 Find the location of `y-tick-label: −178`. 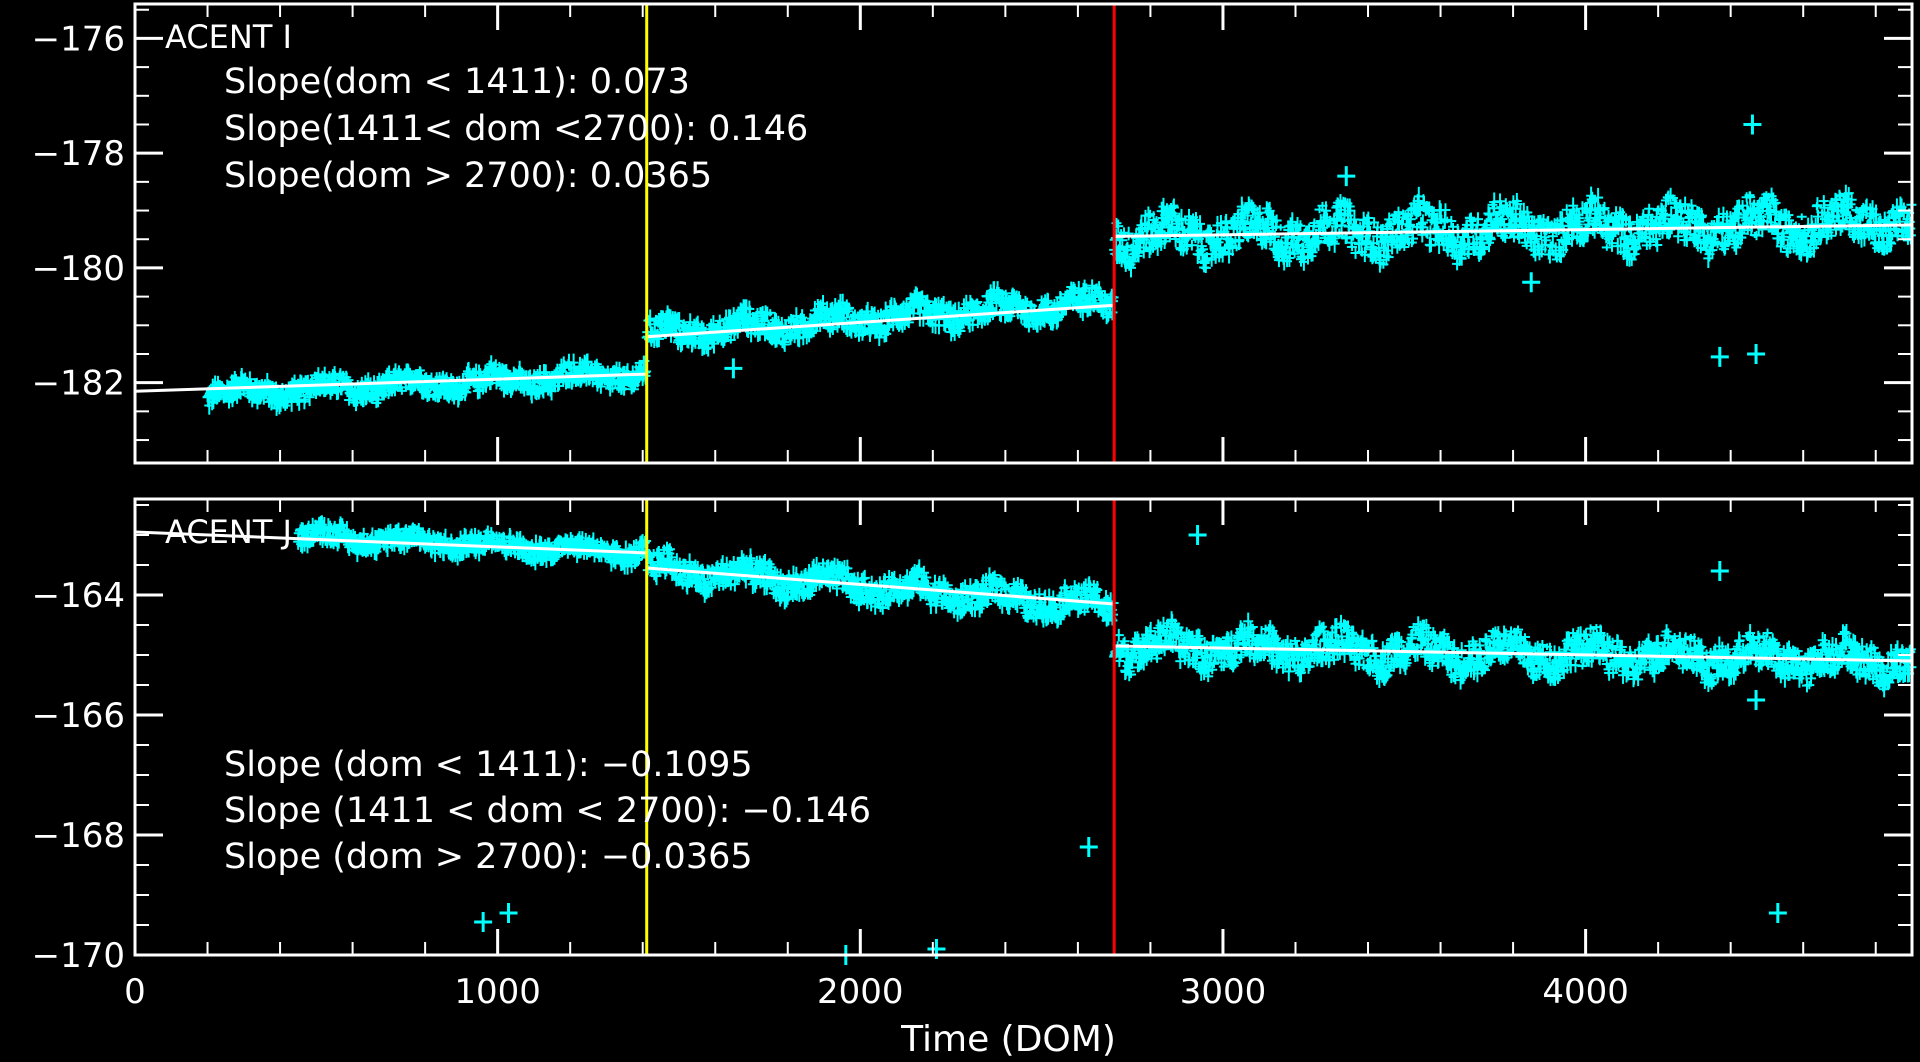

y-tick-label: −178 is located at coordinates (78, 154).